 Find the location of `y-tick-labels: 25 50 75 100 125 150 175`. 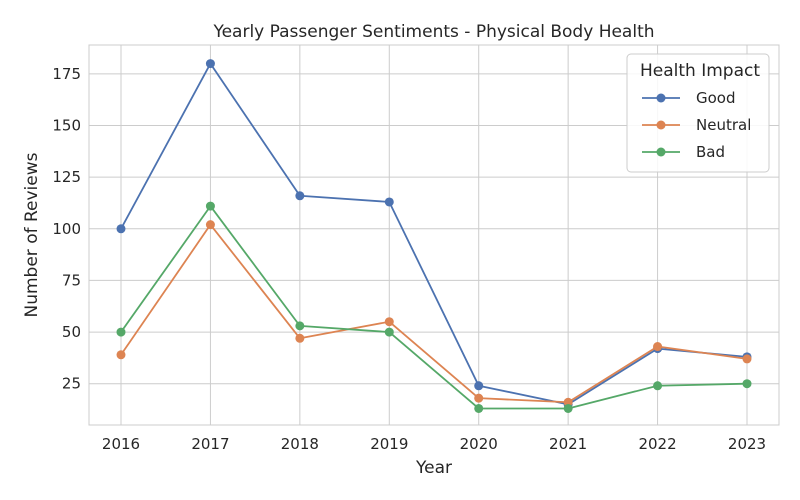

y-tick-labels: 25 50 75 100 125 150 175 is located at coordinates (66, 229).